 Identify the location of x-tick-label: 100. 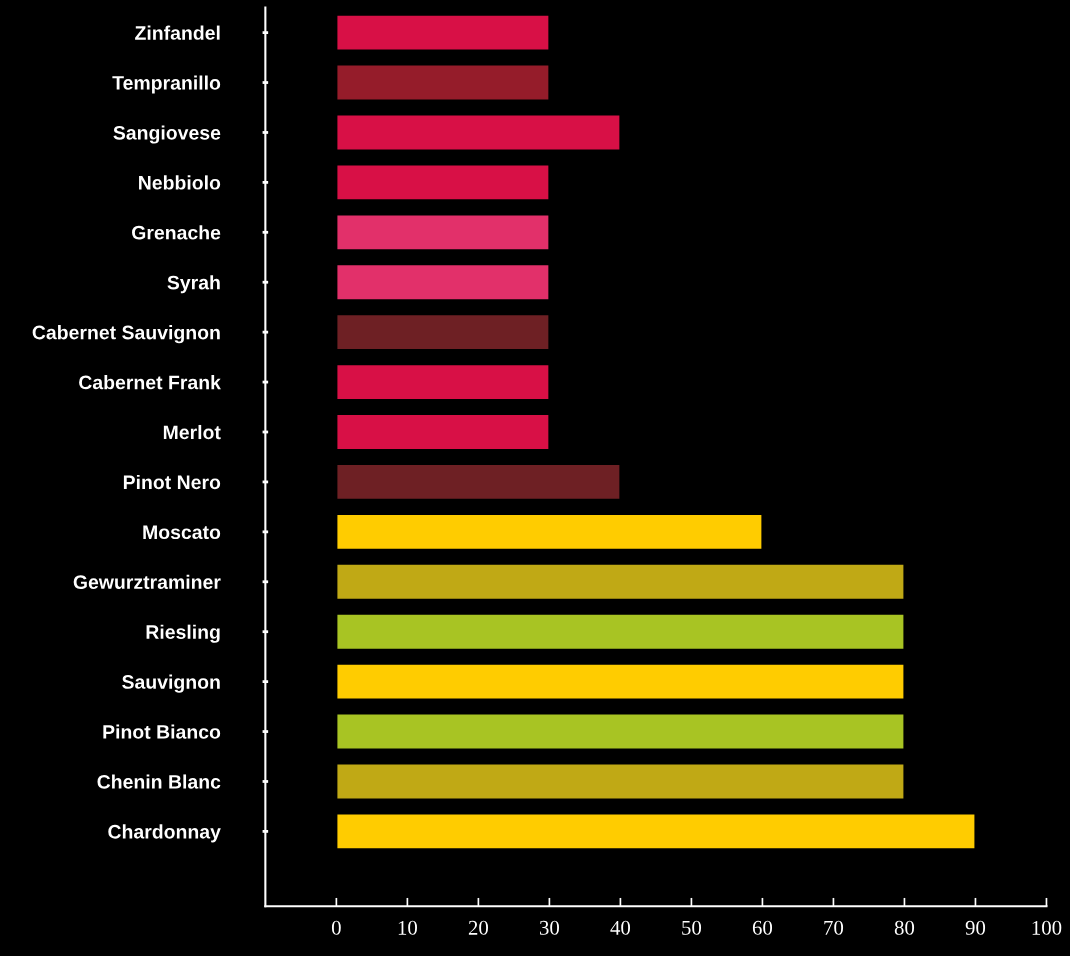
(1047, 927).